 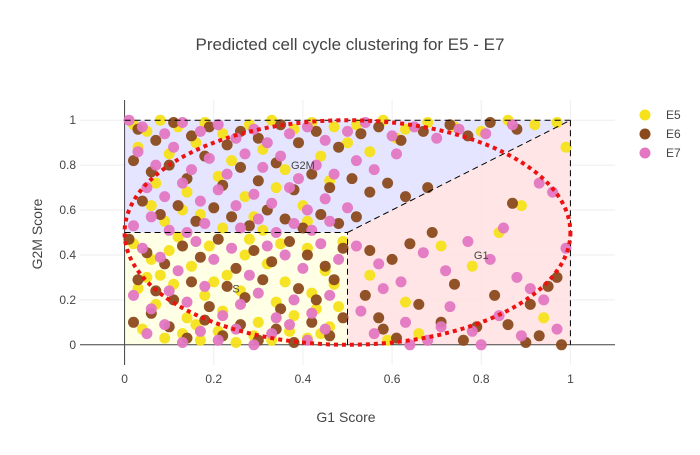 What do you see at coordinates (660, 153) in the screenshot?
I see `legend-item-e7: E7` at bounding box center [660, 153].